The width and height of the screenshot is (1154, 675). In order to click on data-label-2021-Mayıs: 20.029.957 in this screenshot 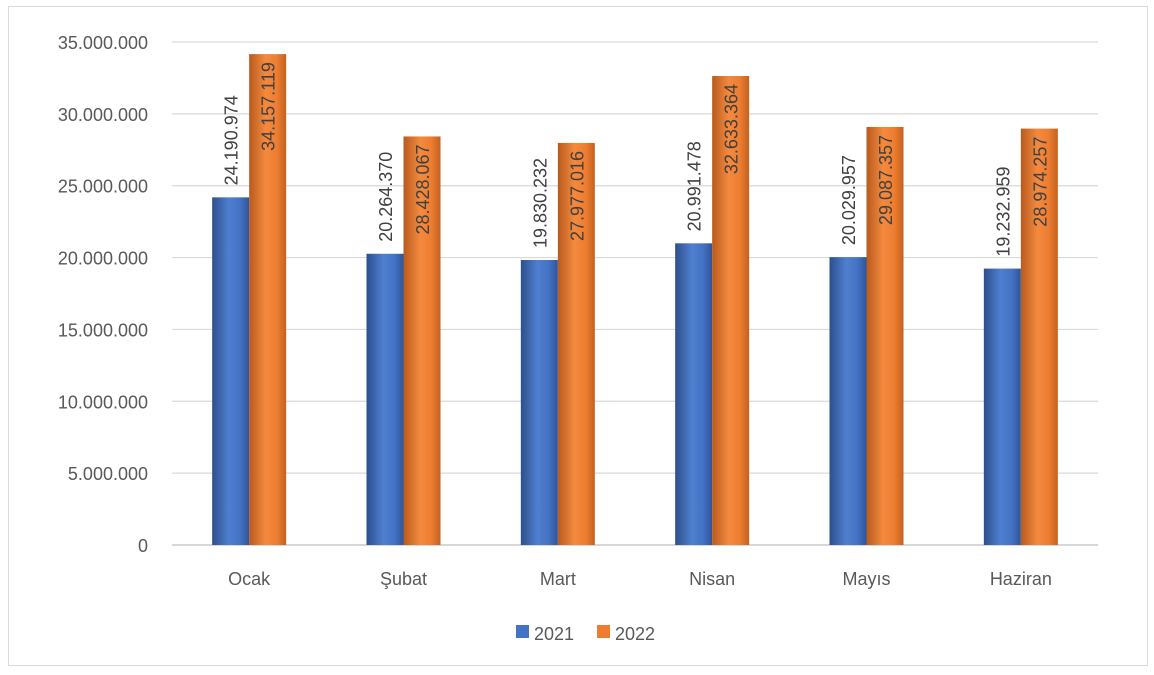, I will do `click(849, 200)`.